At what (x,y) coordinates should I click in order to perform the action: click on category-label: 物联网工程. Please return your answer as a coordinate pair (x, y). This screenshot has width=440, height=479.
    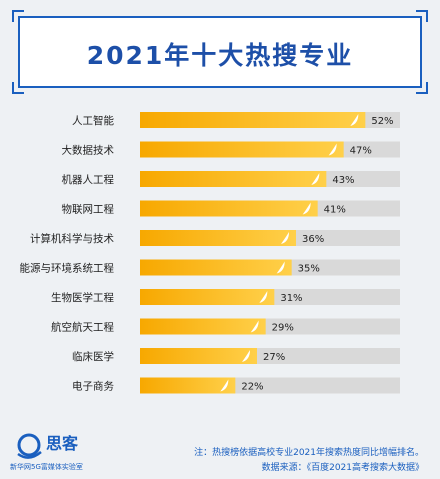
    Looking at the image, I should click on (88, 209).